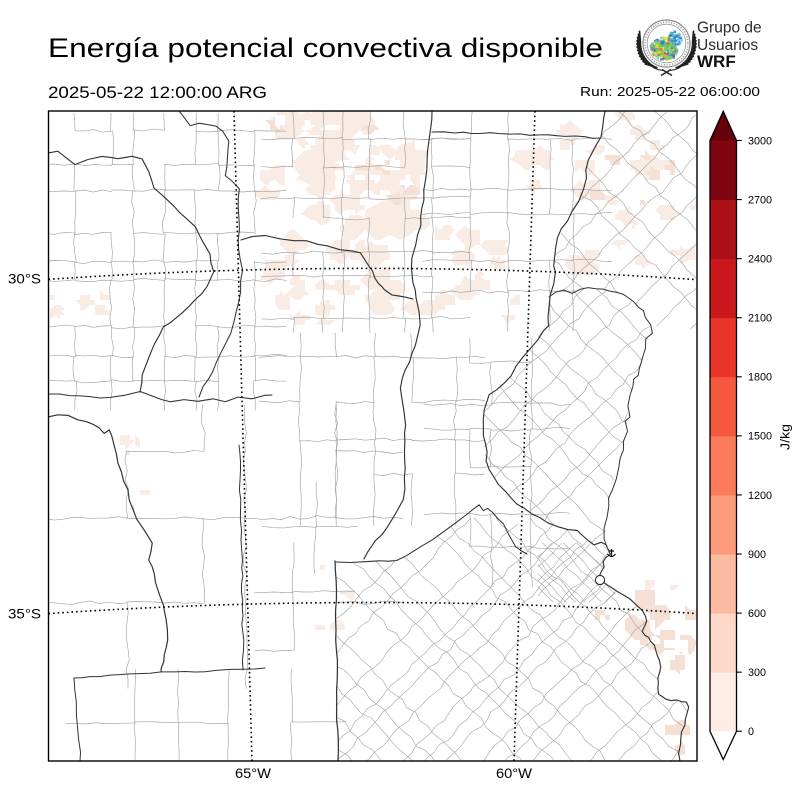 Image resolution: width=800 pixels, height=800 pixels. I want to click on svg-text: 3000, so click(760, 141).